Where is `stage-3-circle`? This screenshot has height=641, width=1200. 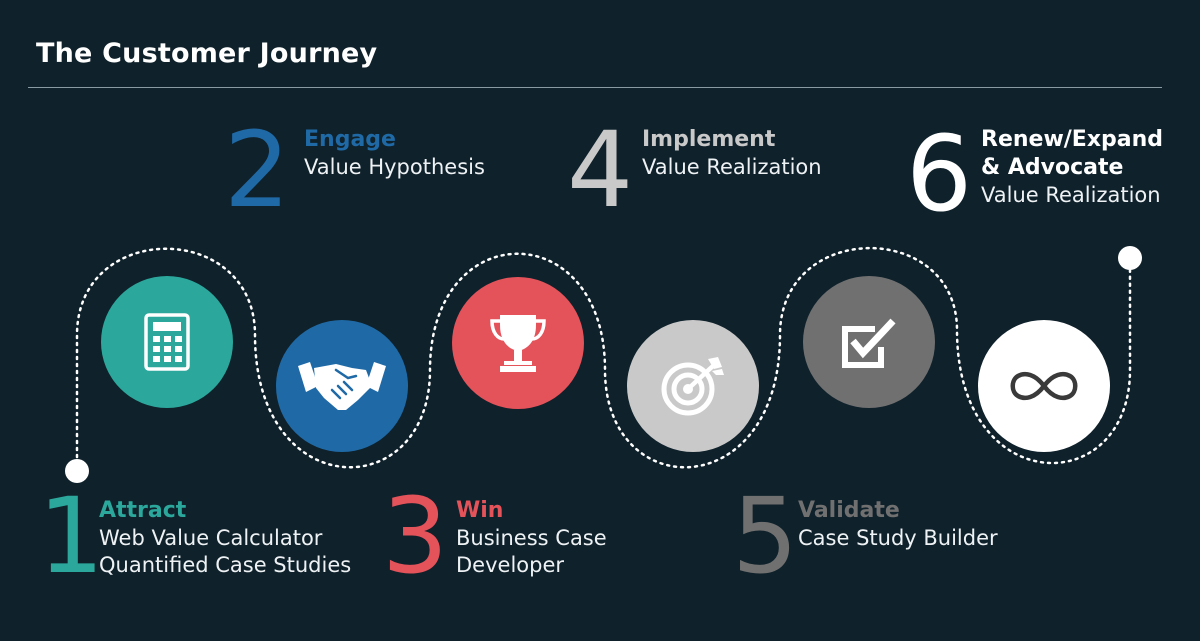 stage-3-circle is located at coordinates (518, 343).